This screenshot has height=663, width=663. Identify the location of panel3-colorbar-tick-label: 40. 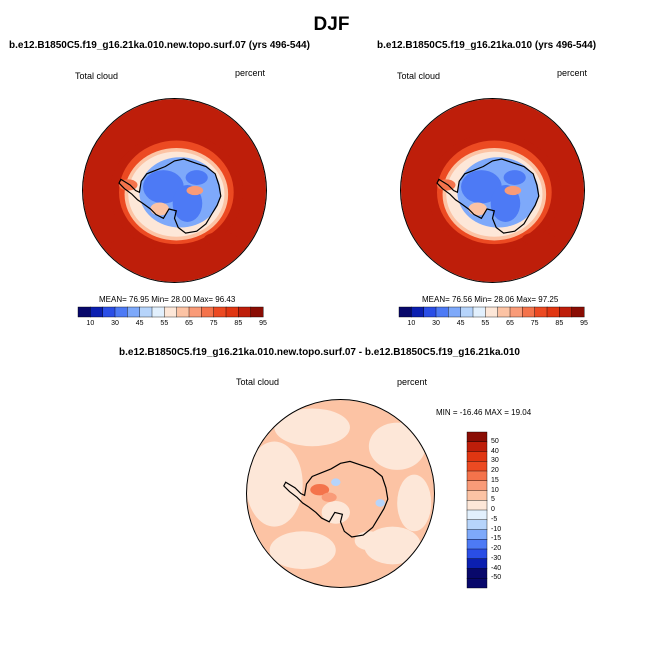
(495, 451).